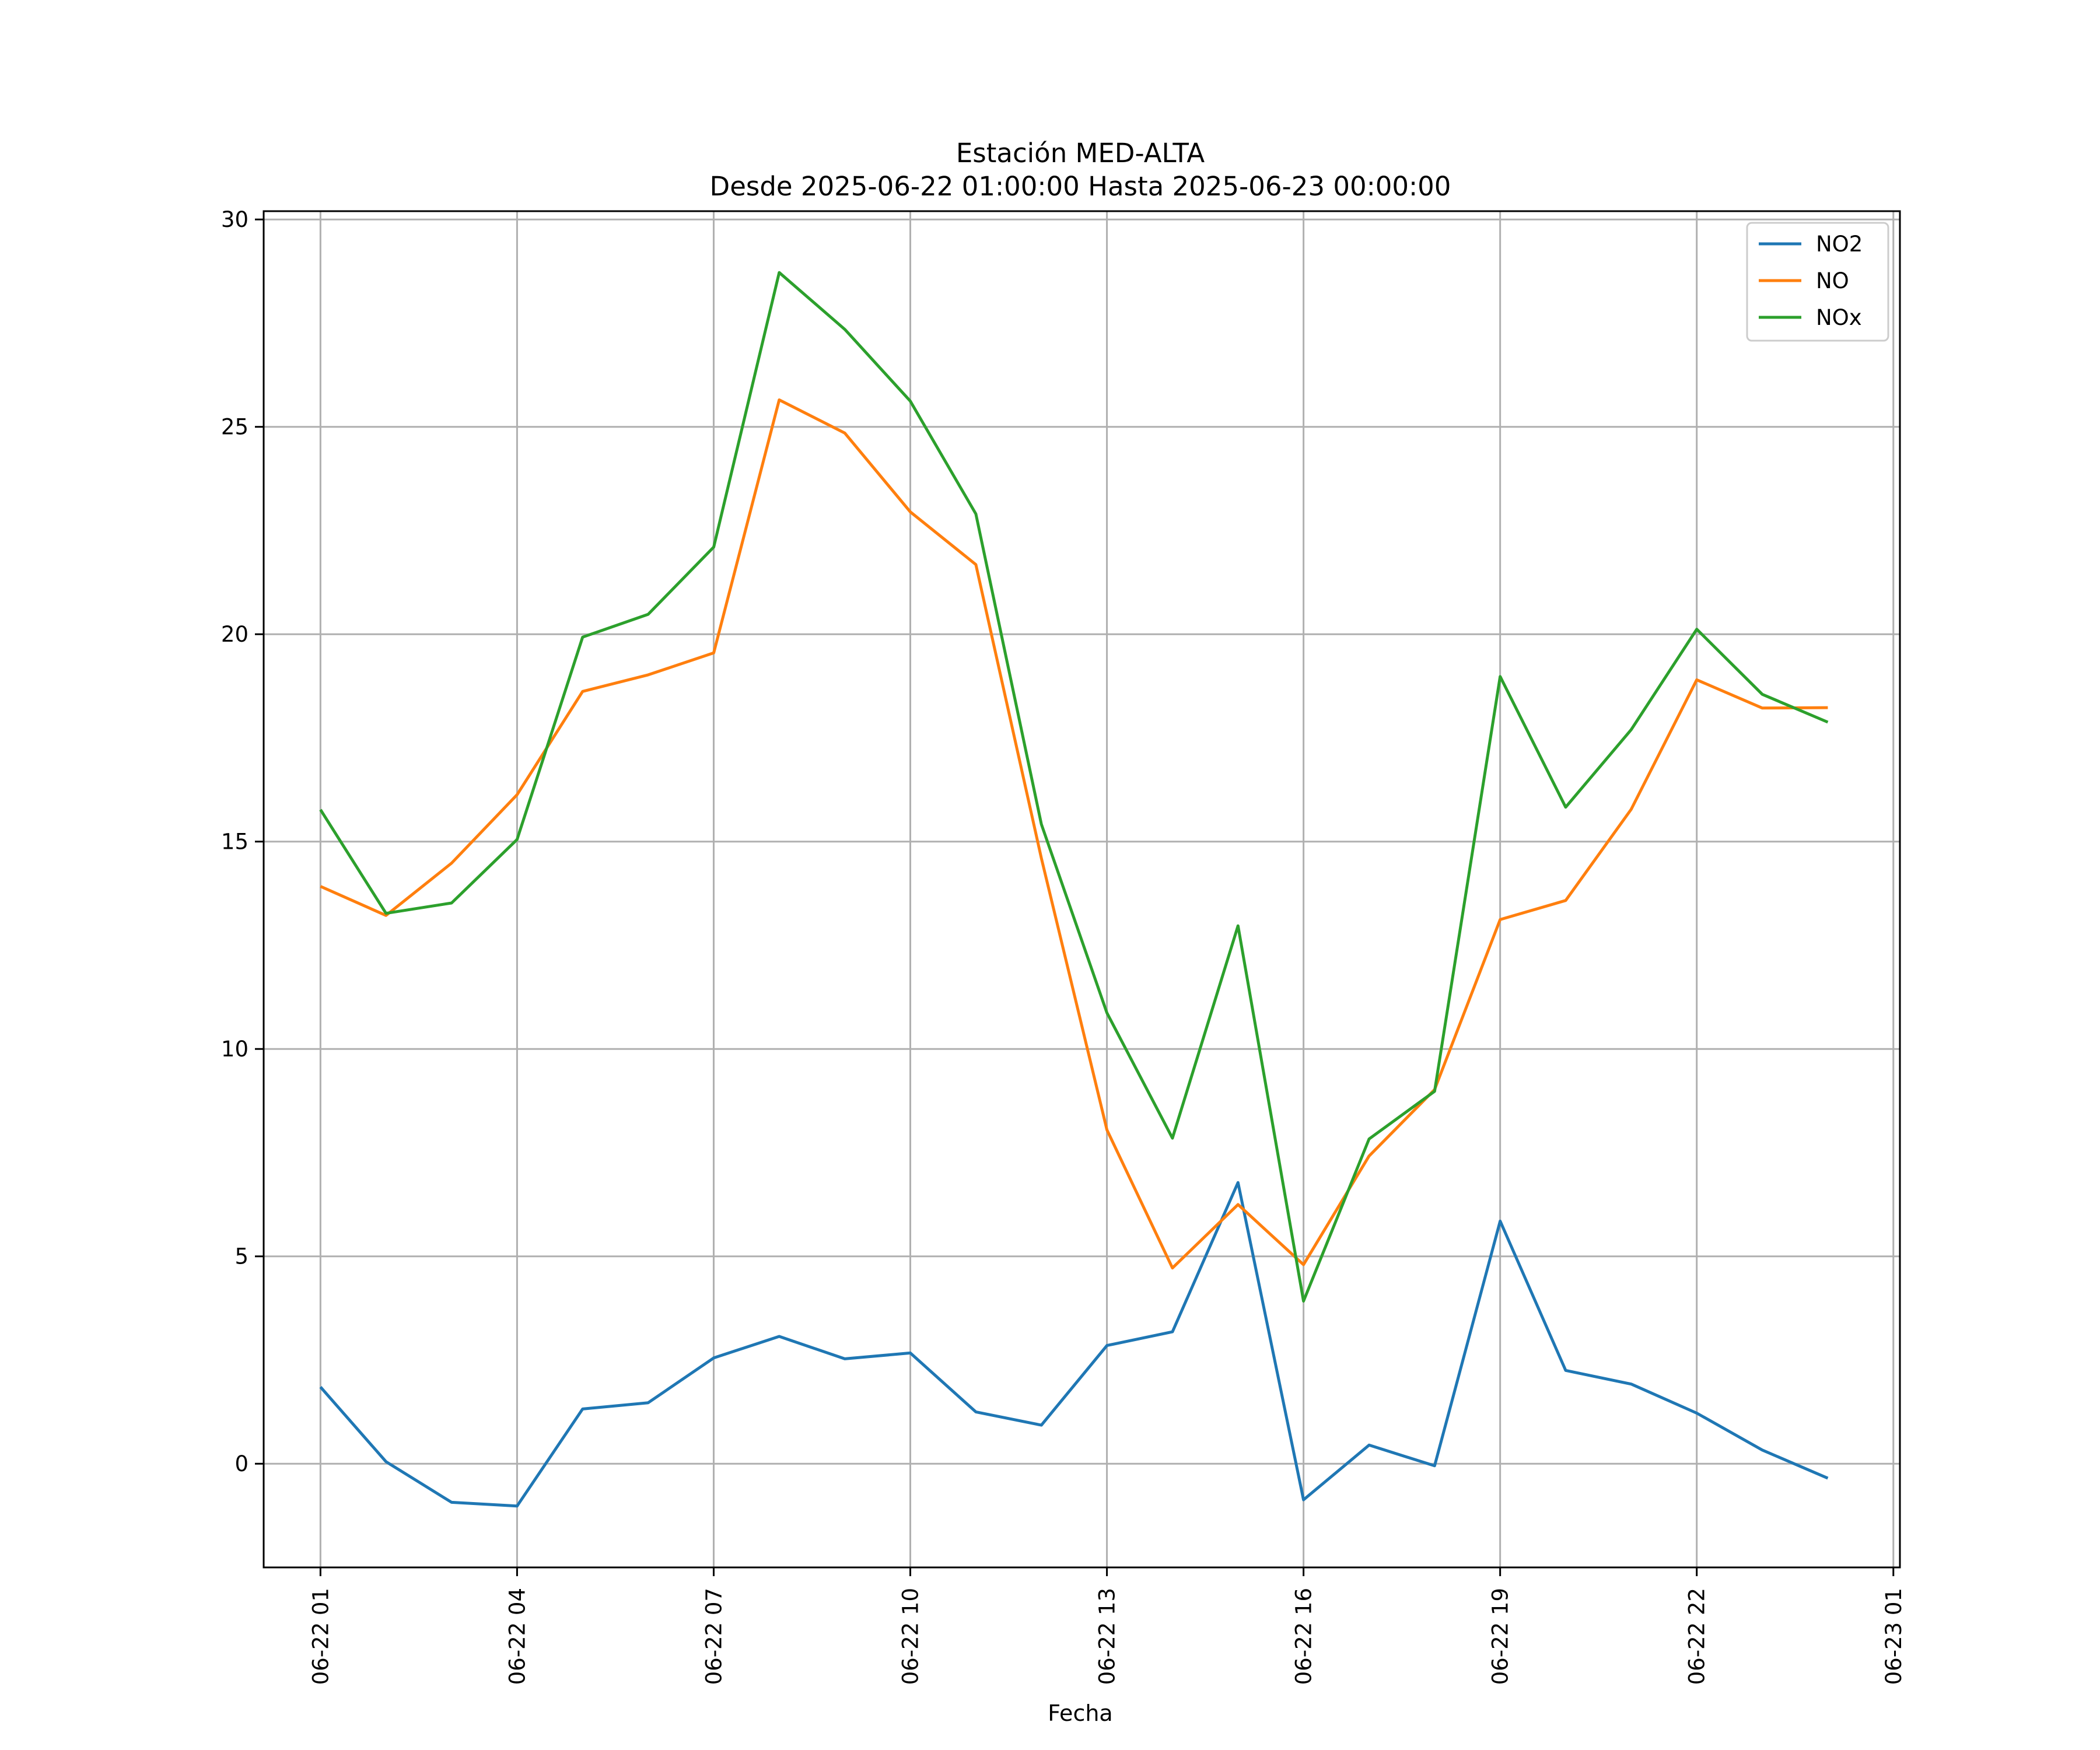  Describe the element at coordinates (235, 842) in the screenshot. I see `y-tick-label: 15` at that location.